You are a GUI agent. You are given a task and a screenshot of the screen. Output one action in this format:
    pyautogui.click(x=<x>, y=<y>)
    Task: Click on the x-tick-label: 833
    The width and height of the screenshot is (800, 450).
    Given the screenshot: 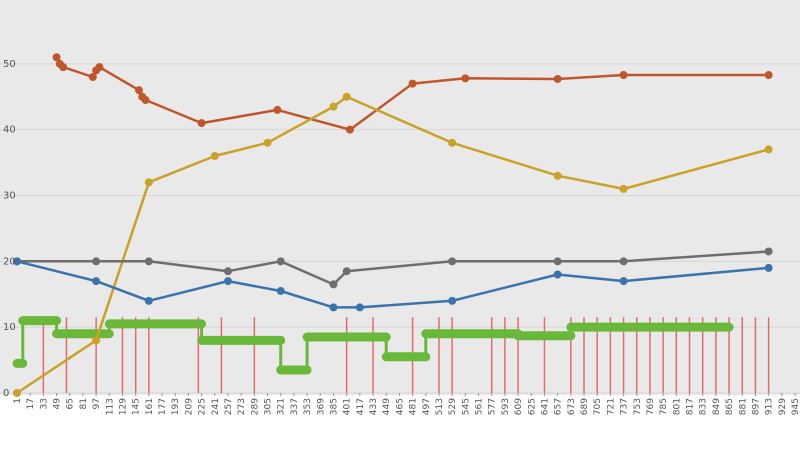 What is the action you would take?
    pyautogui.click(x=704, y=406)
    